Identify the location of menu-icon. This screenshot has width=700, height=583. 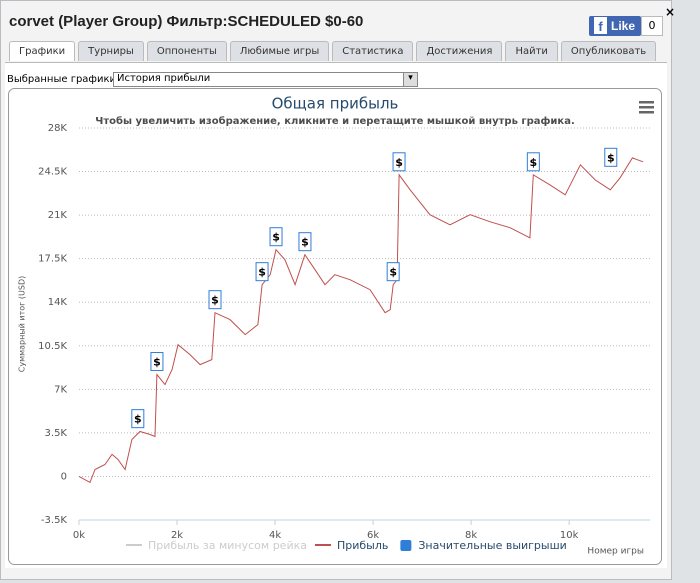
(646, 107).